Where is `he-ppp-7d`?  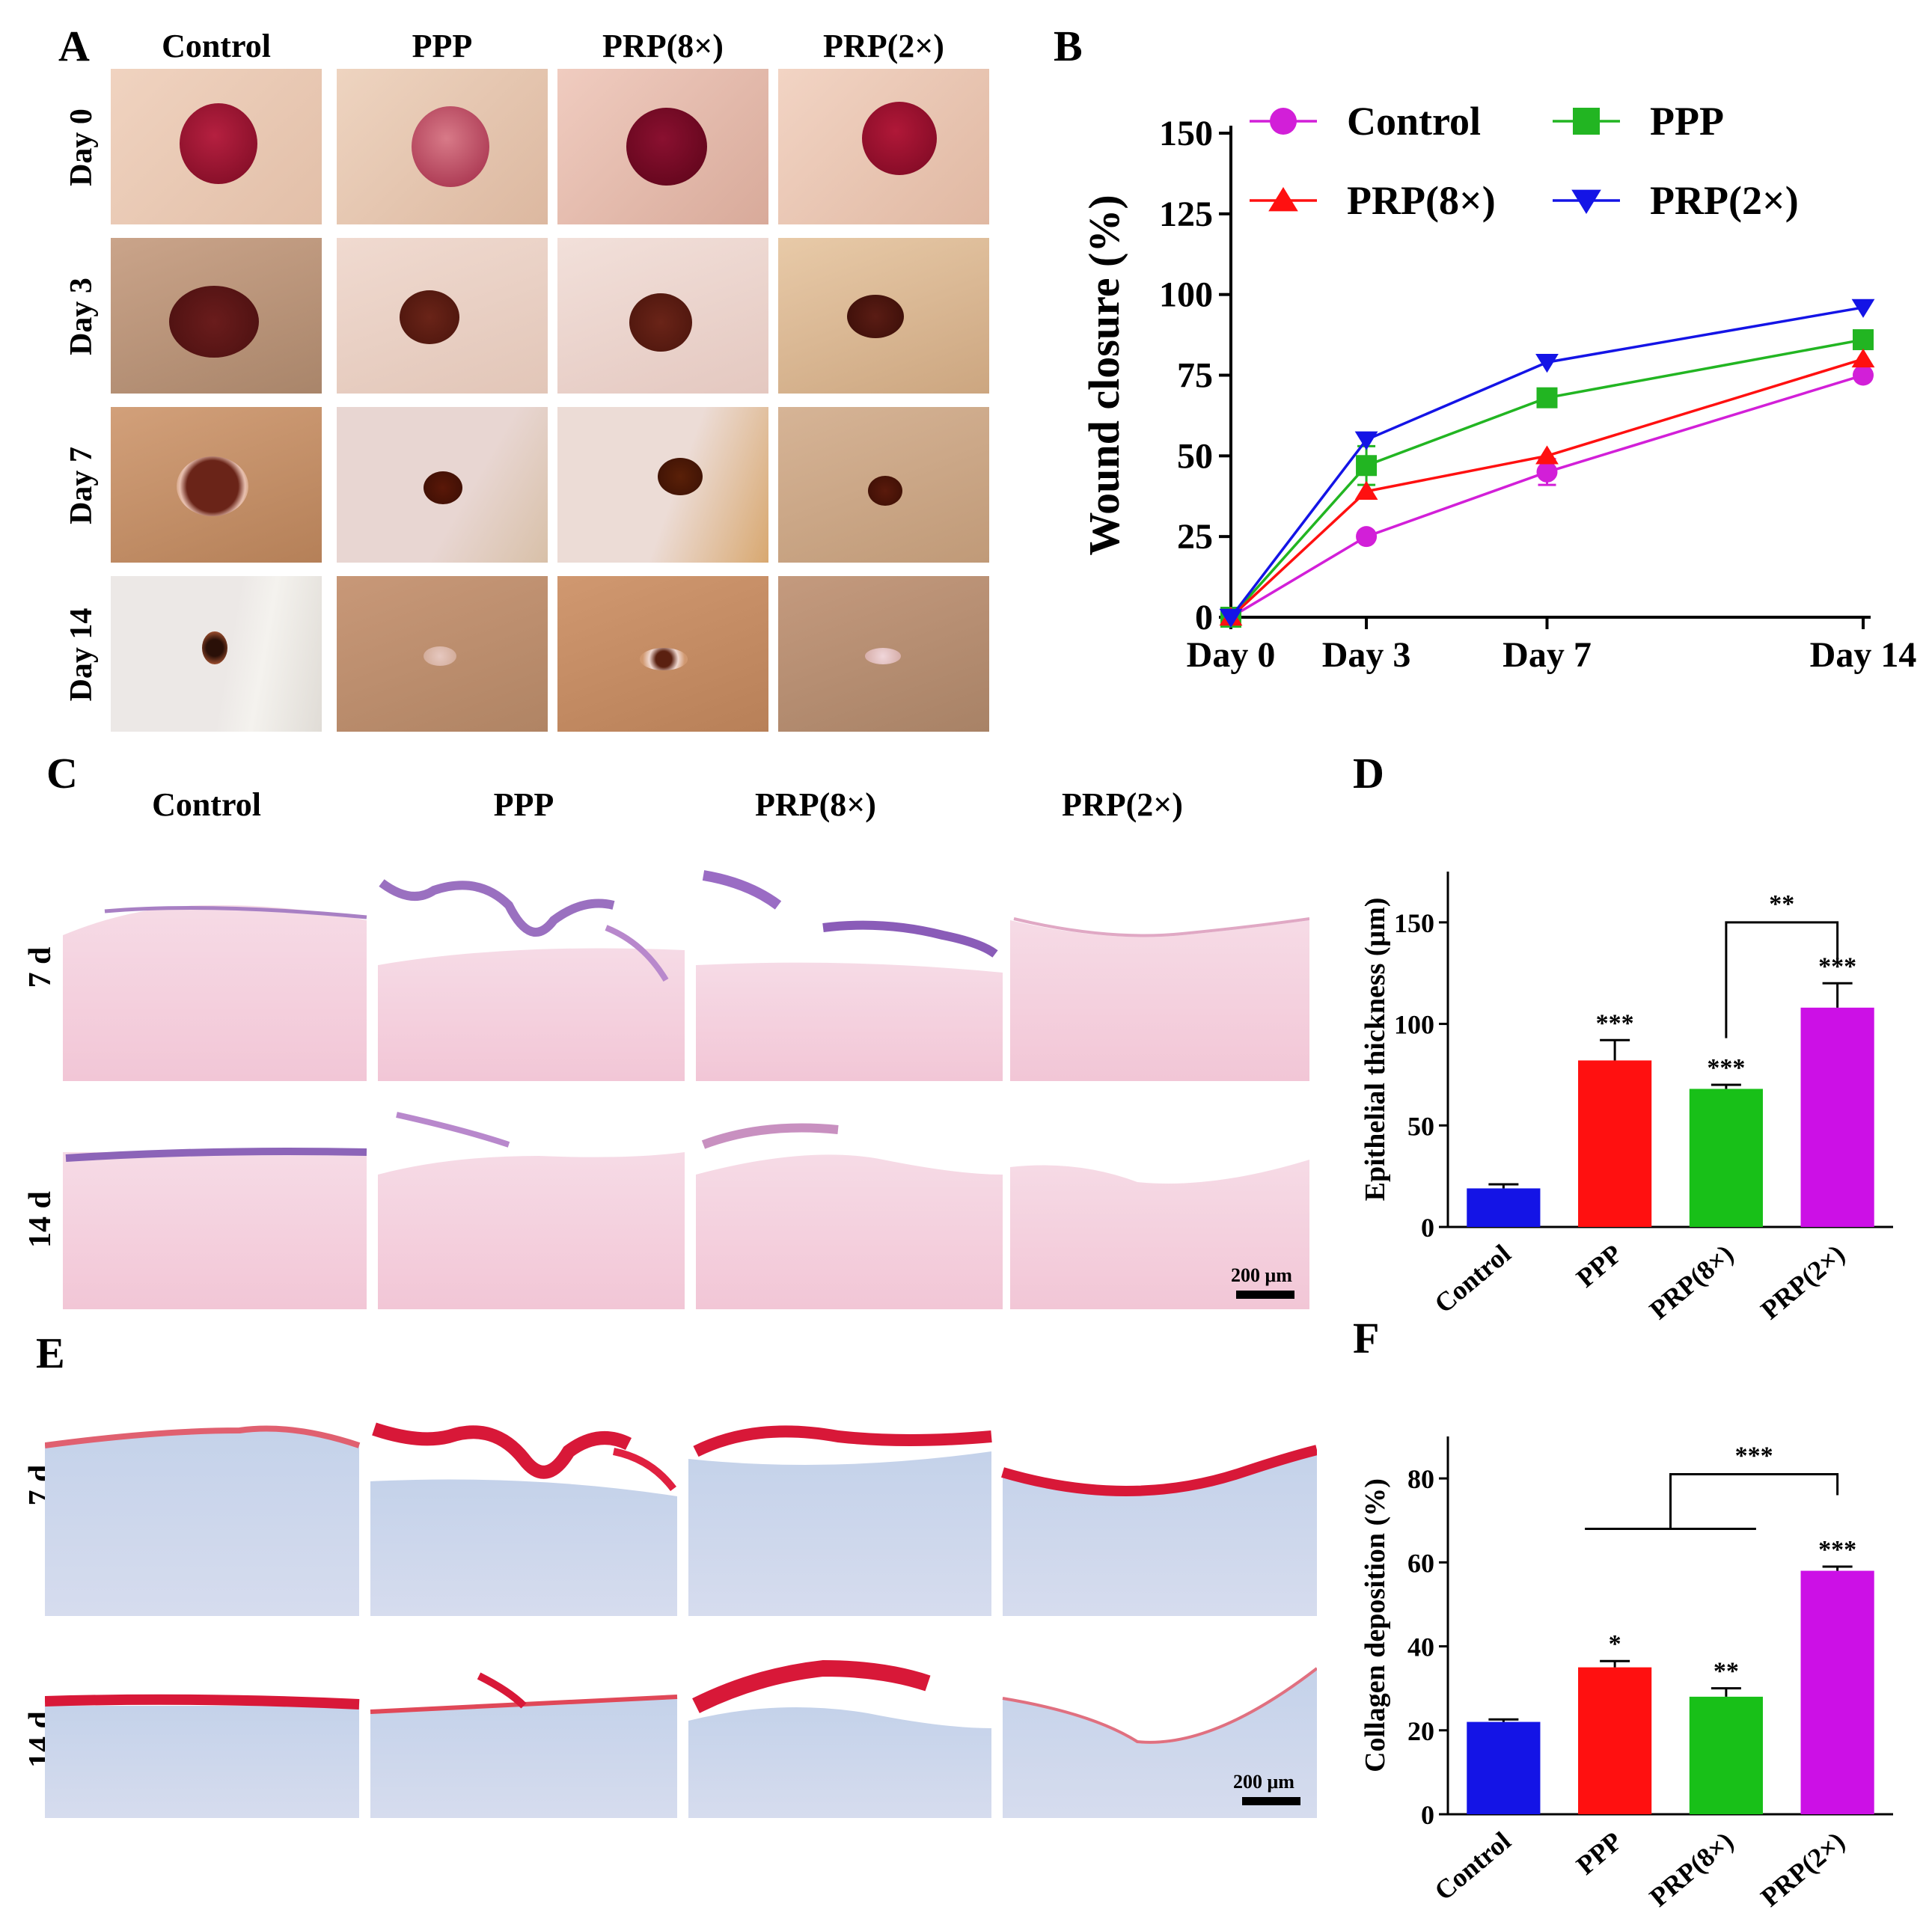 he-ppp-7d is located at coordinates (532, 980).